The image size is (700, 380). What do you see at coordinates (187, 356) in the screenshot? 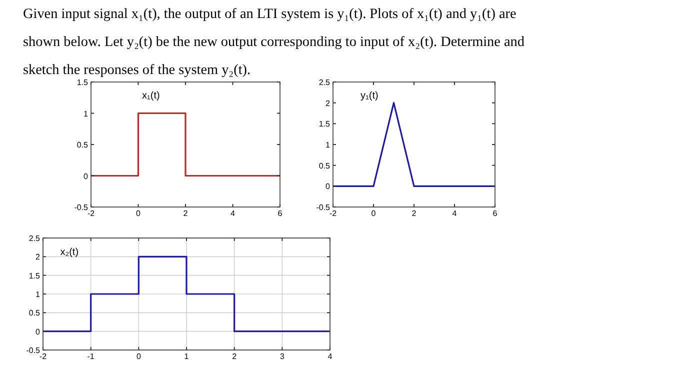
I see `x-tick-label: 1` at bounding box center [187, 356].